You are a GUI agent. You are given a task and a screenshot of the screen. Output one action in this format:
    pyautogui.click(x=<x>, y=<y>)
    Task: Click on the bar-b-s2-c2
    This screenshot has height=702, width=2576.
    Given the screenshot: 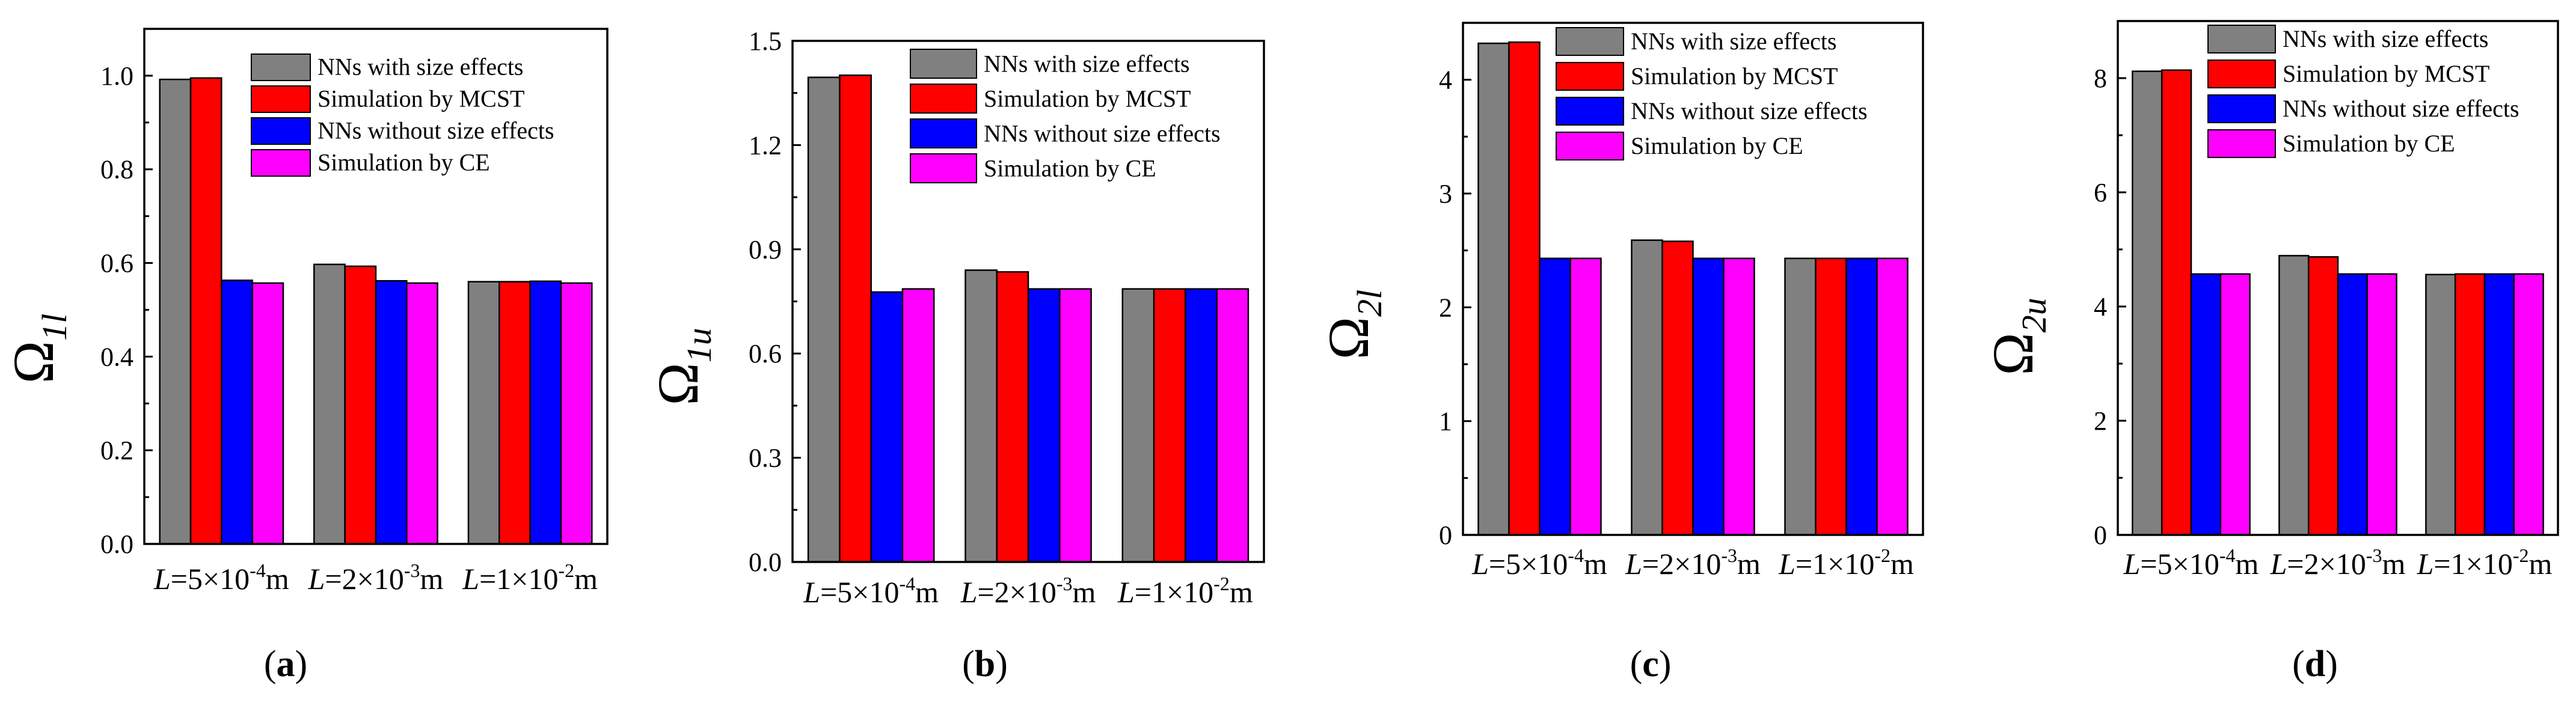 What is the action you would take?
    pyautogui.click(x=1201, y=425)
    